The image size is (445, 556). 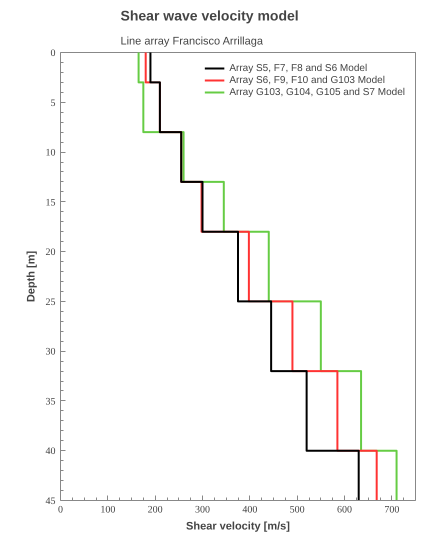 I want to click on y-tick-label: 15, so click(x=51, y=202).